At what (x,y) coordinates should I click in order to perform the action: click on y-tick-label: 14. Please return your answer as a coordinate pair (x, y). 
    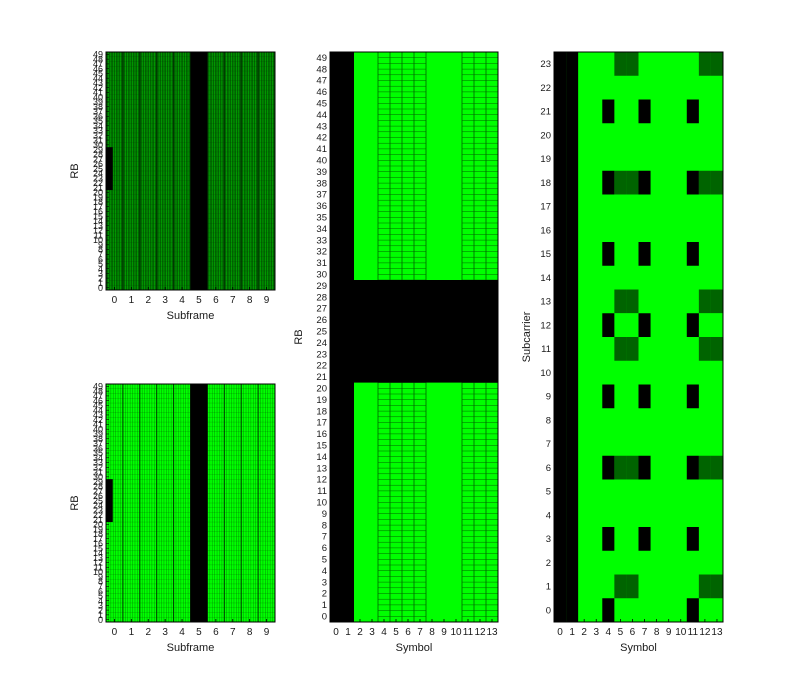
    Looking at the image, I should click on (98, 553).